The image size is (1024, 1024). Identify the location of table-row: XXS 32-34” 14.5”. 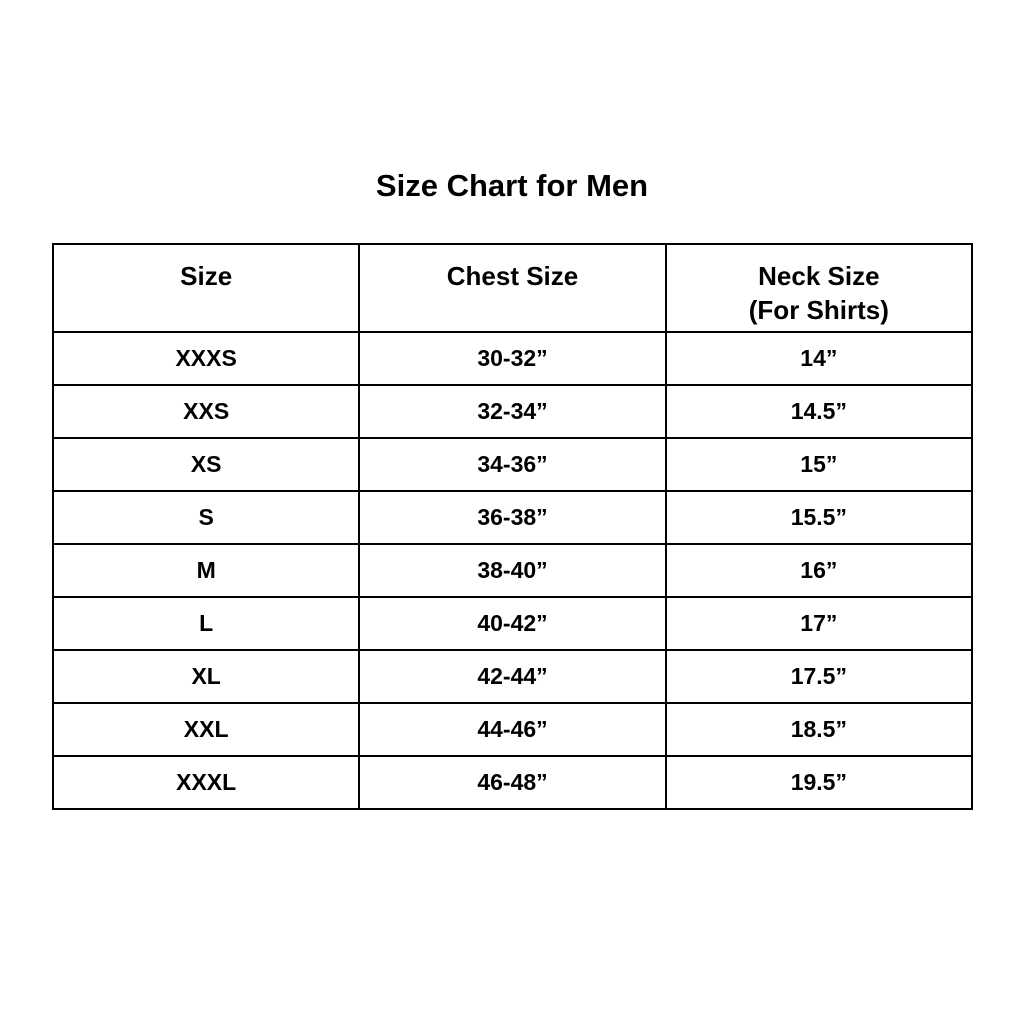
(512, 411).